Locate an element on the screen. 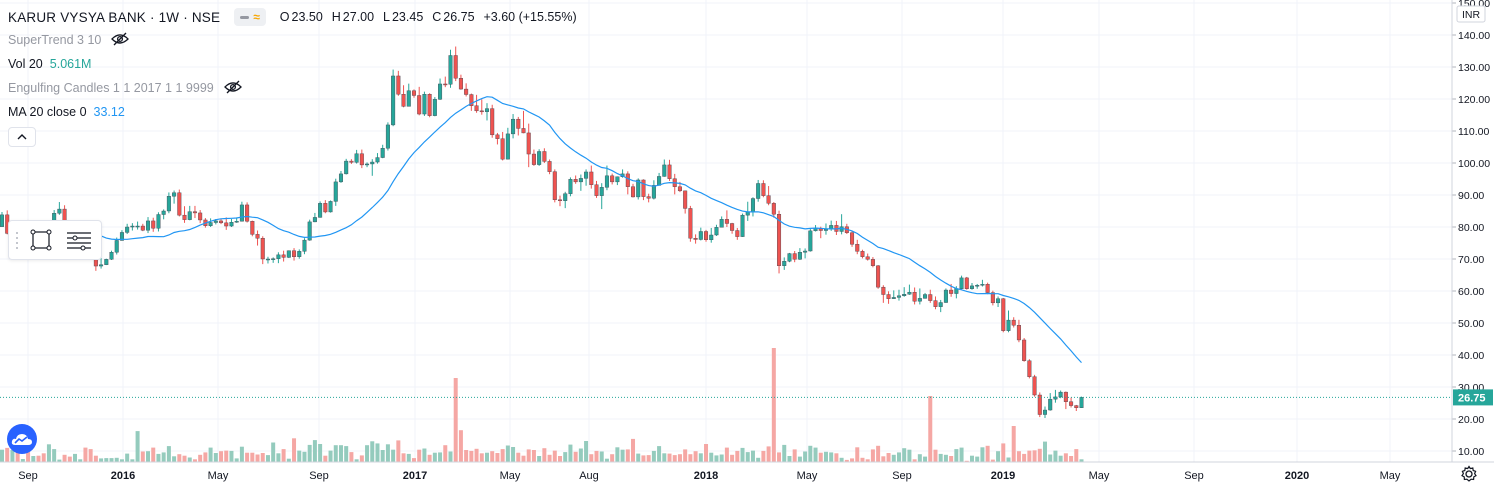  gear-icon is located at coordinates (1469, 473).